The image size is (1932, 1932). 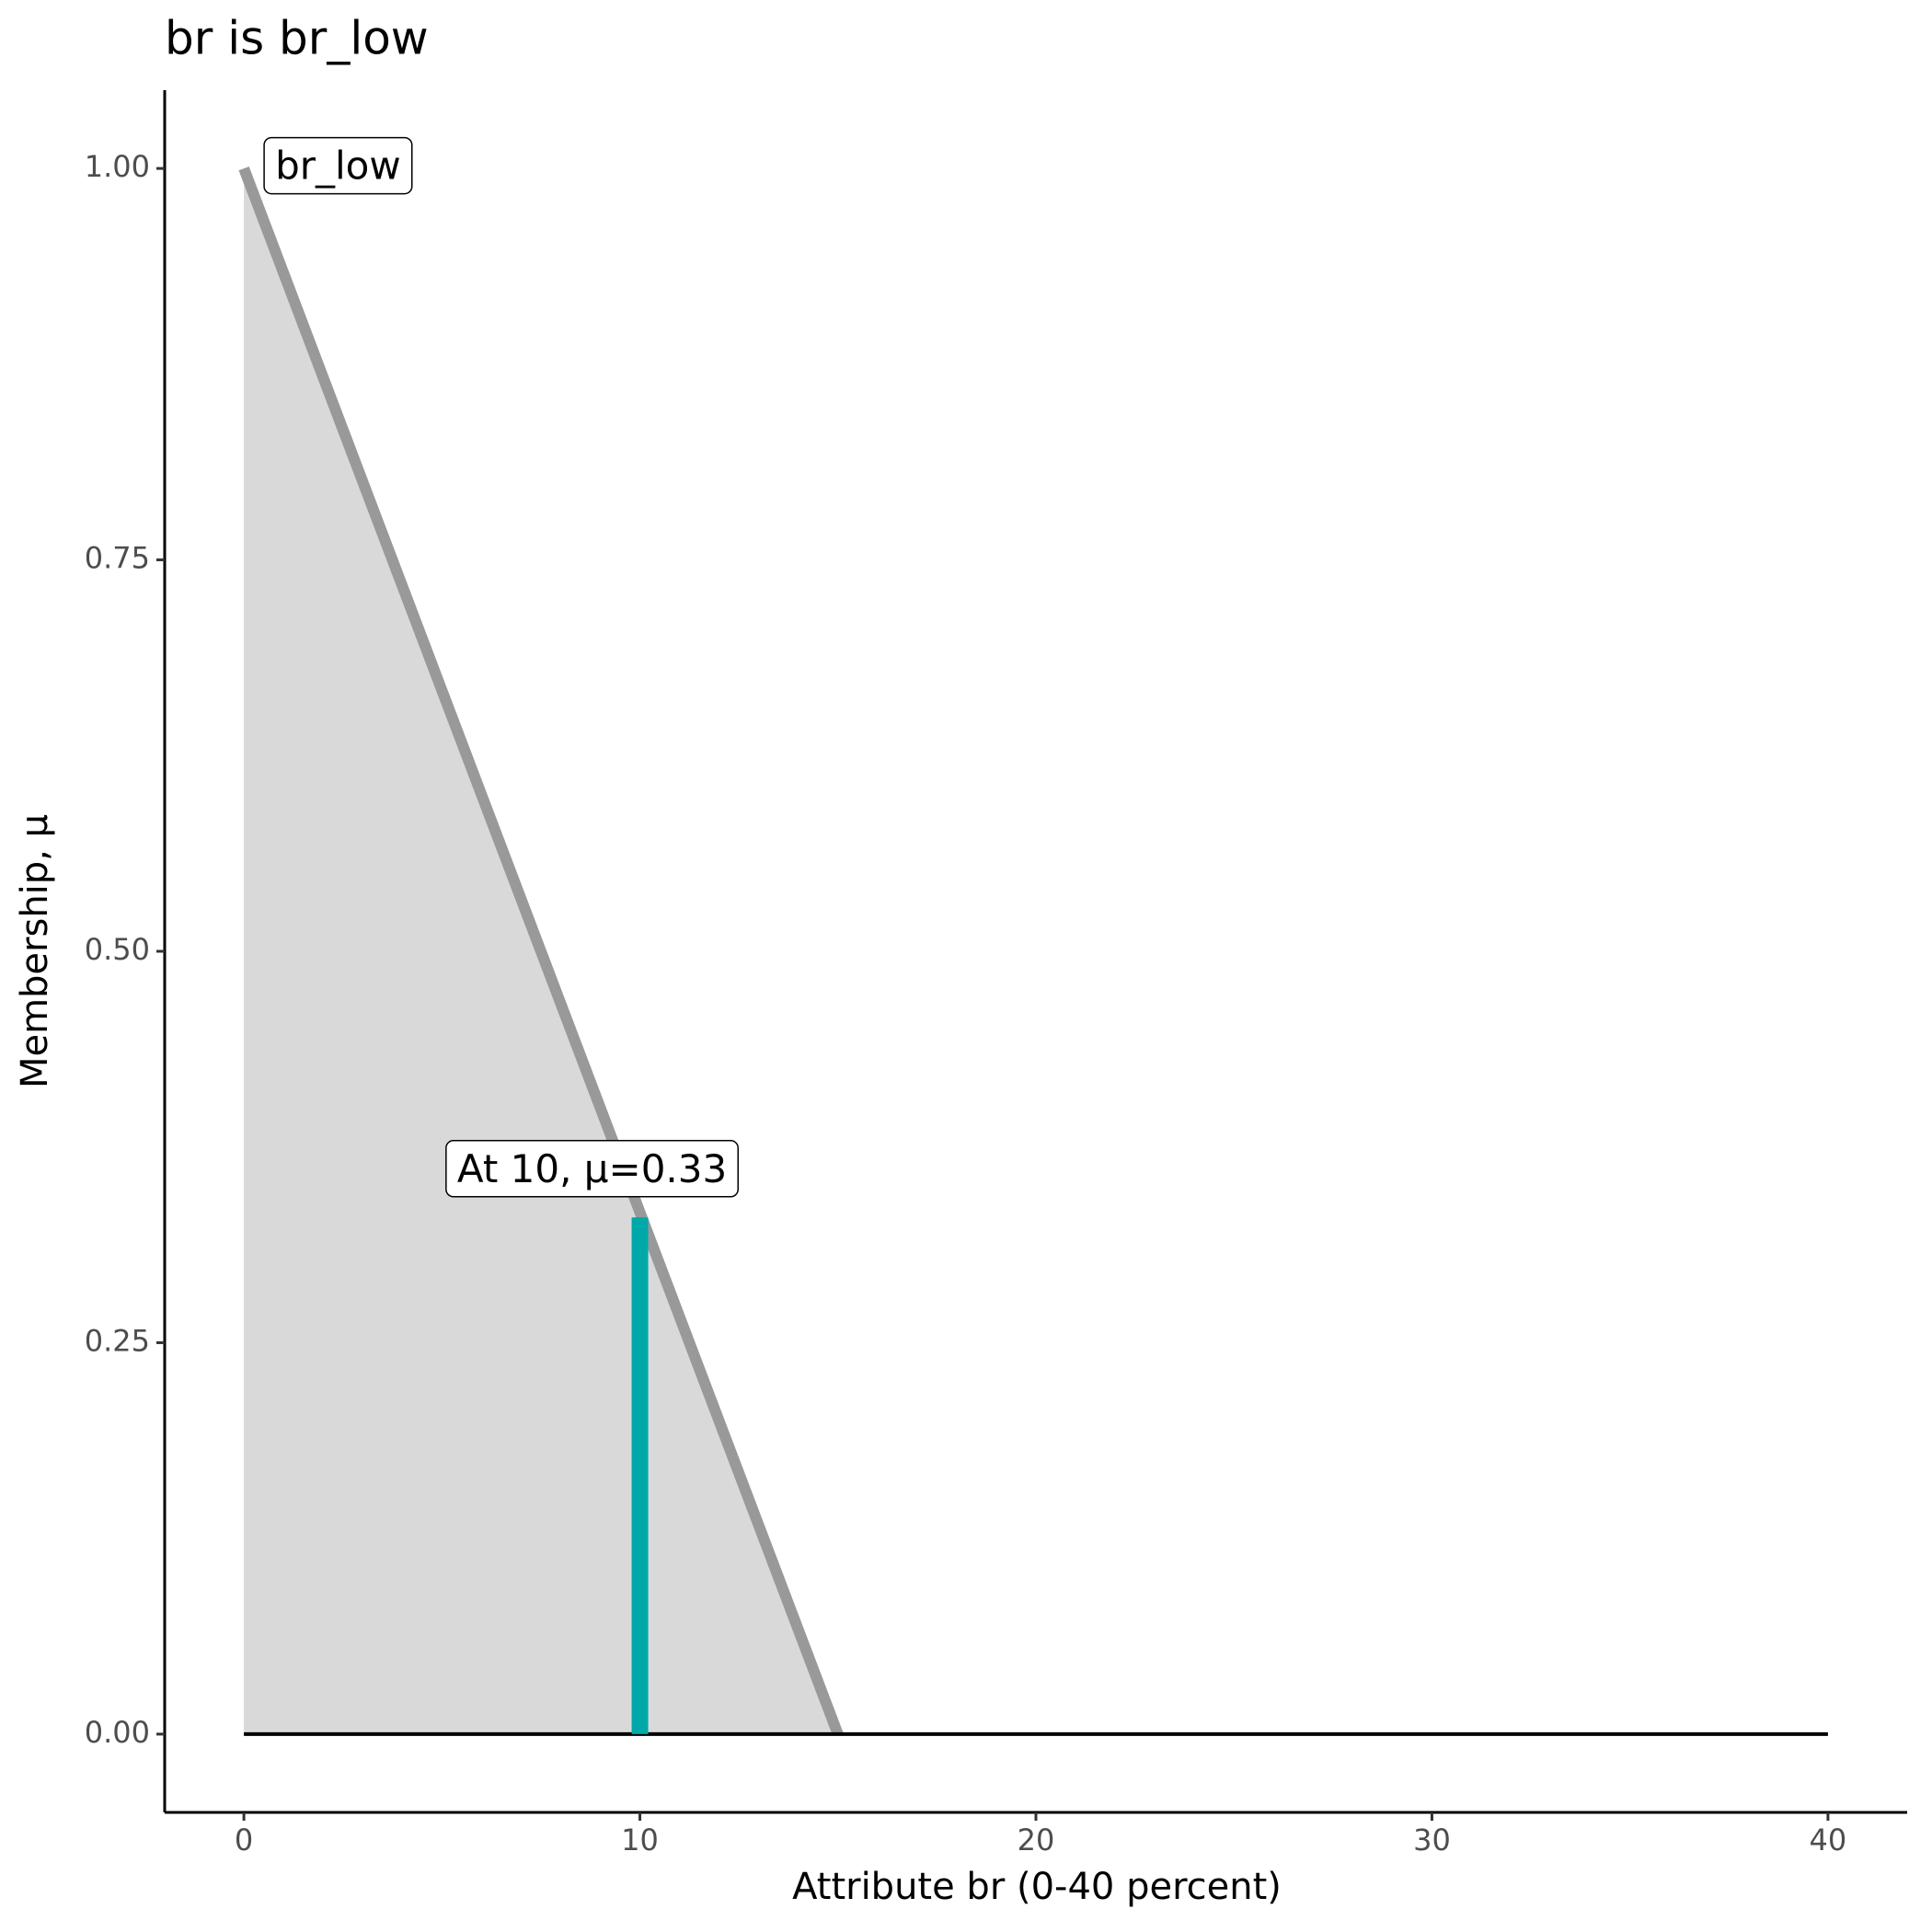 I want to click on x-axis-title: Attribute br (0-40 percent), so click(x=1037, y=1887).